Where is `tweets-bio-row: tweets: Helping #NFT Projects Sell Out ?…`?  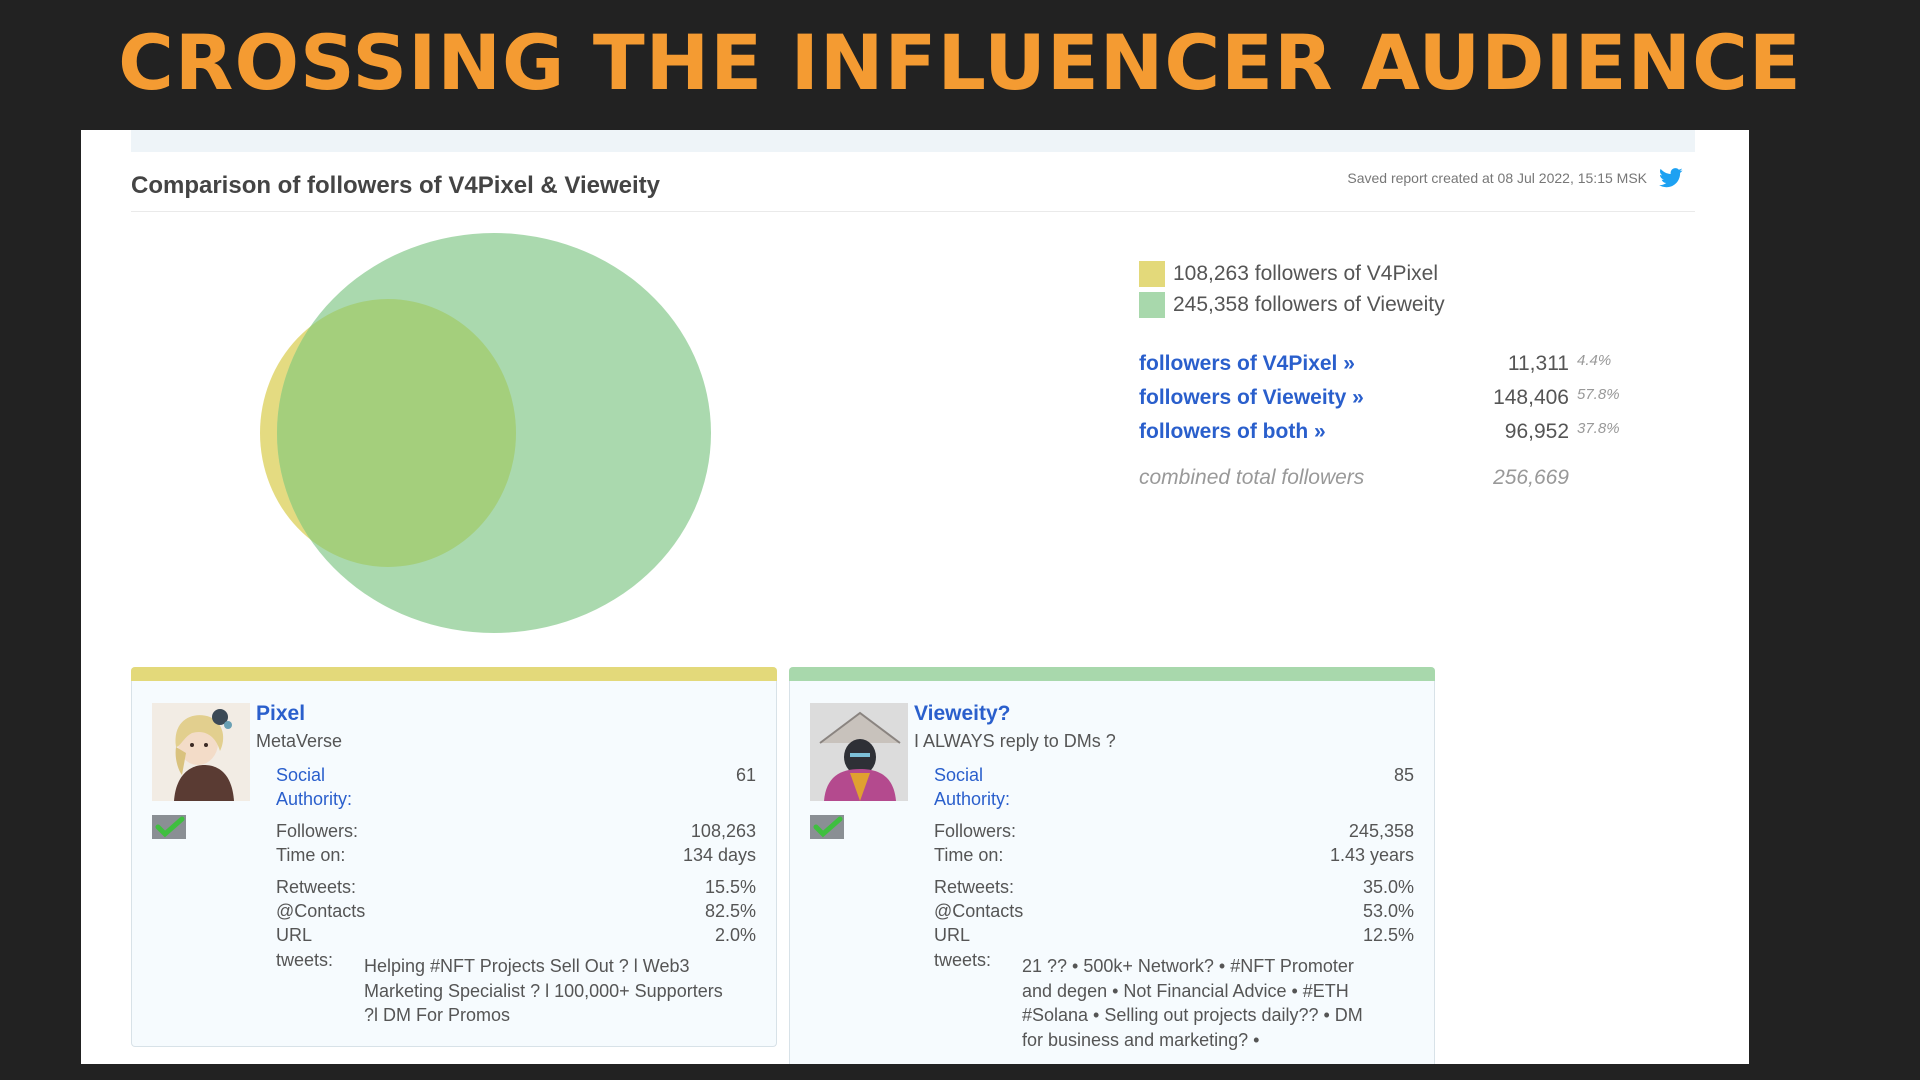
tweets-bio-row: tweets: Helping #NFT Projects Sell Out ?… is located at coordinates (516, 988).